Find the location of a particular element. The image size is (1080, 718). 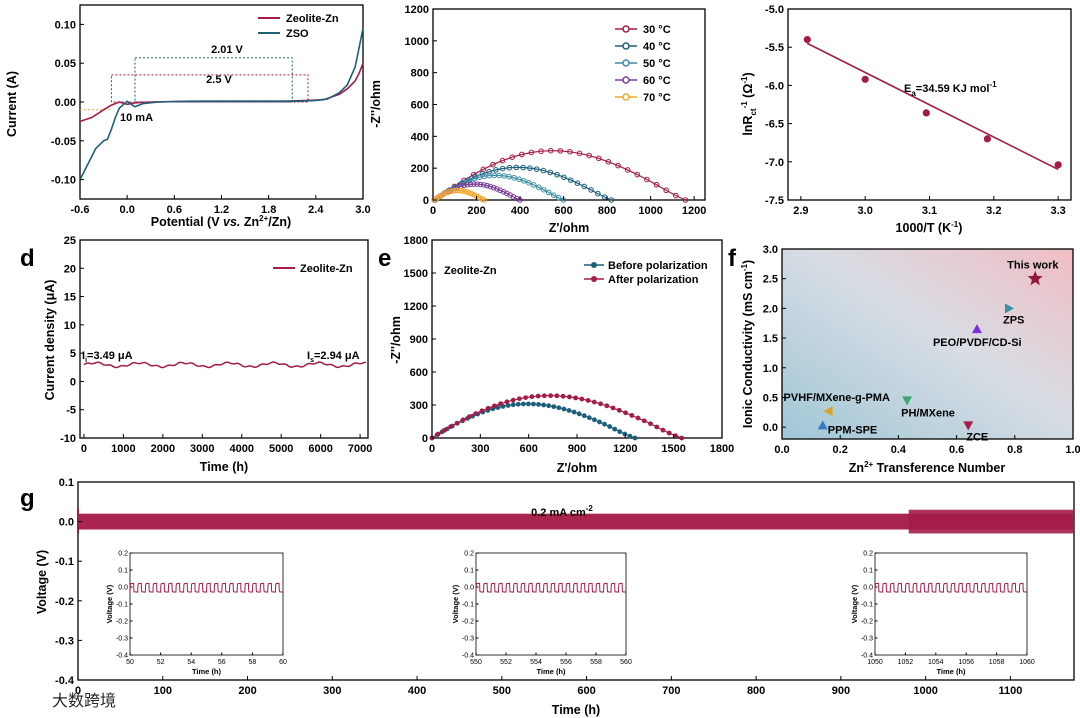

panel-b-y-ticks: 0 200 400 600 800 1000 1200 is located at coordinates (421, 105).